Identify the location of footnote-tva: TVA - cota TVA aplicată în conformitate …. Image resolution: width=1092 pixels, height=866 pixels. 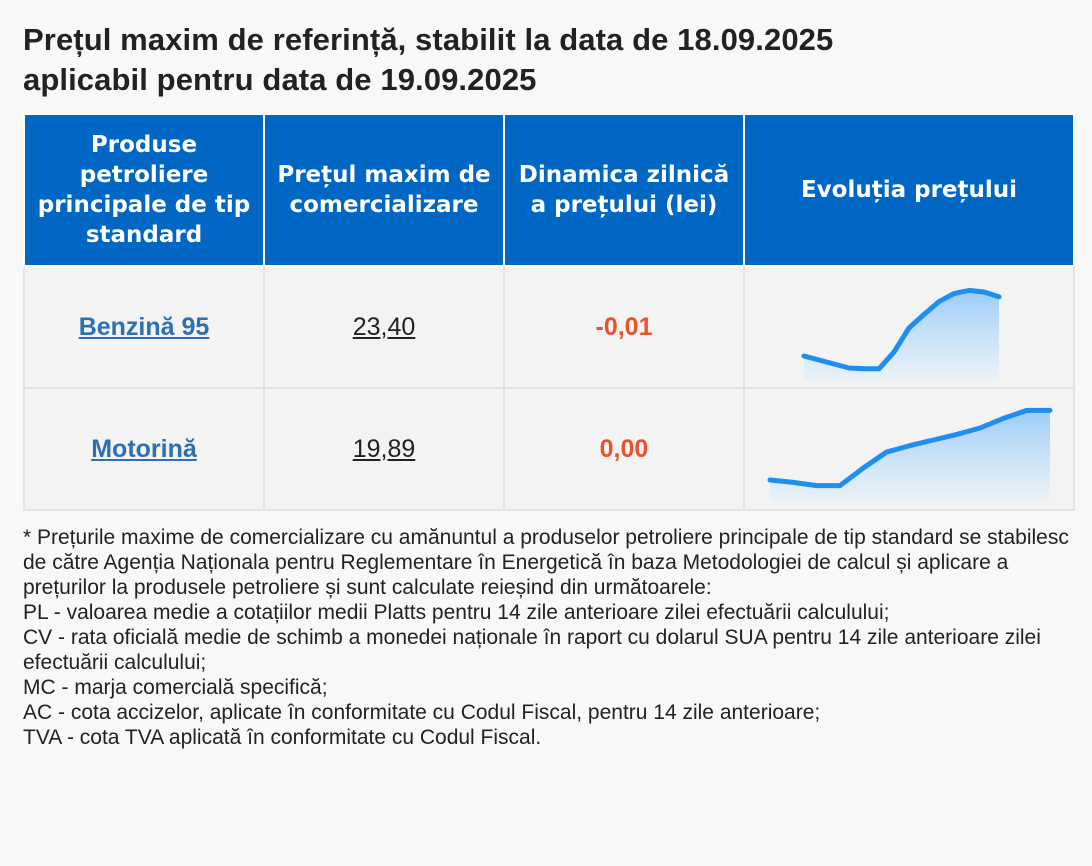
(282, 737).